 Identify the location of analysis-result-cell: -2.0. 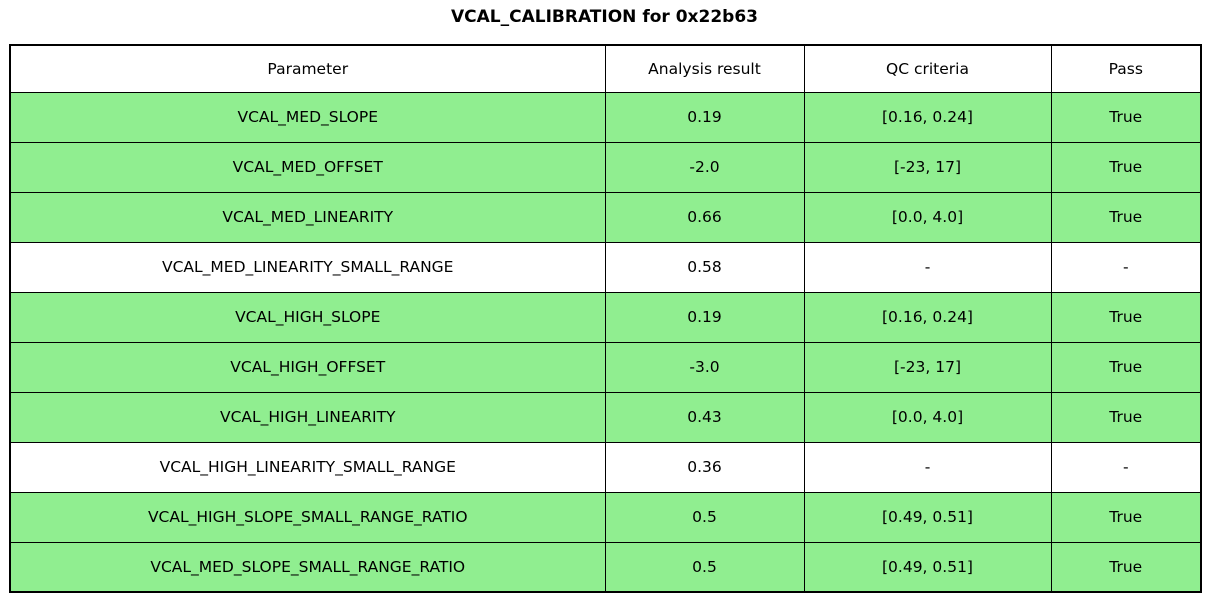
(704, 167).